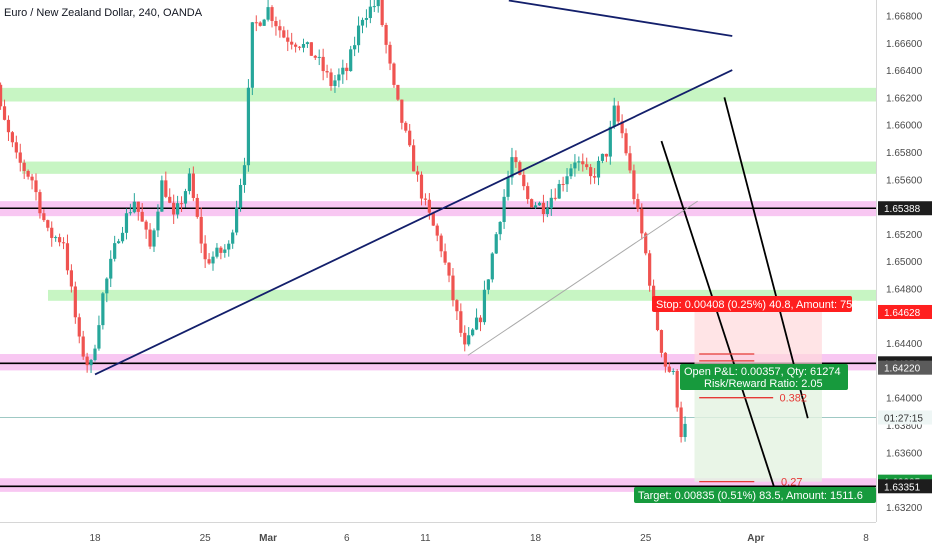 This screenshot has height=555, width=932. What do you see at coordinates (904, 290) in the screenshot?
I see `price-tick-label: 1.64800` at bounding box center [904, 290].